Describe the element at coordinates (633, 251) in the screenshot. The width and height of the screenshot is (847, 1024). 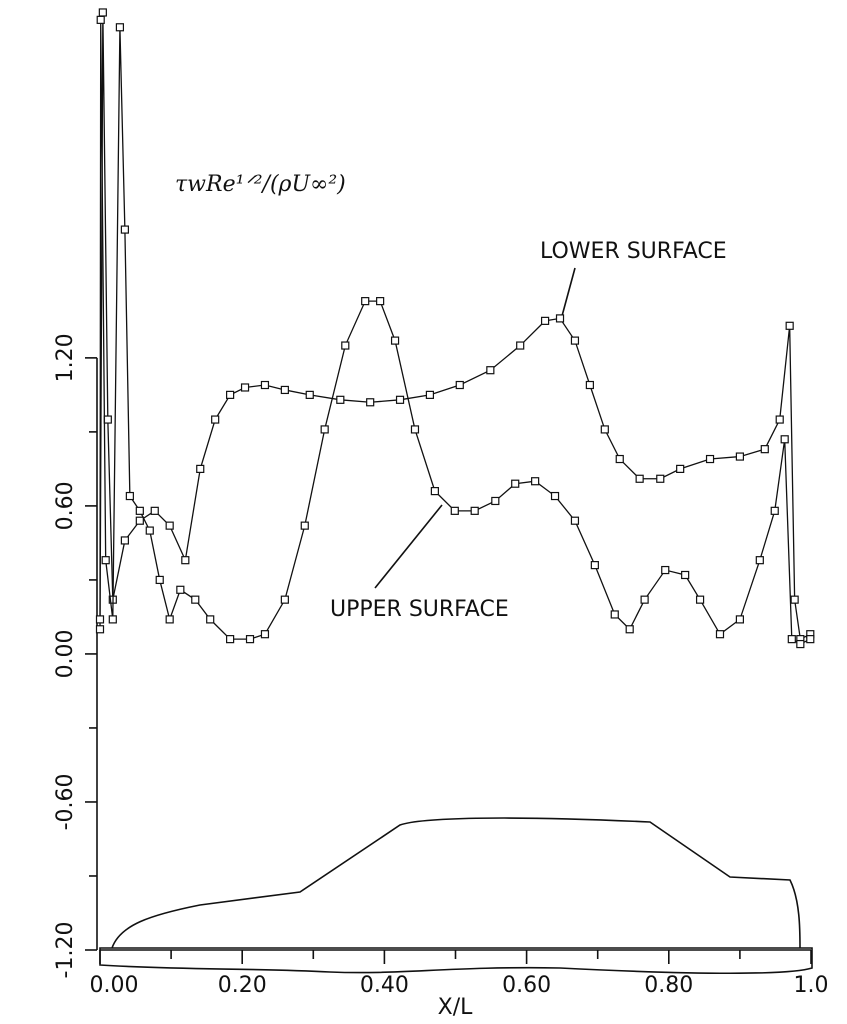
I see `annotation: LOWER SURFACE` at that location.